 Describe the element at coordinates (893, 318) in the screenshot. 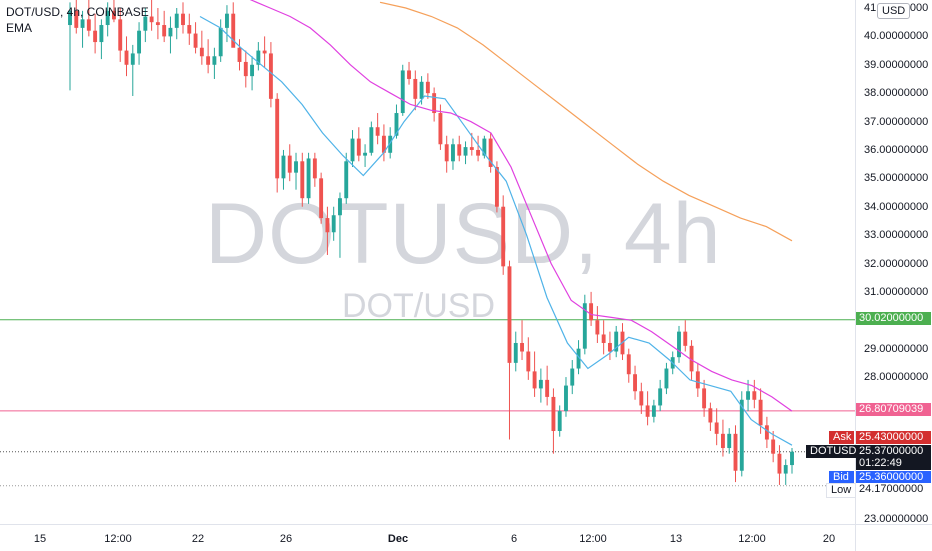

I see `horizontal-line-price-green: 30.02000000` at that location.